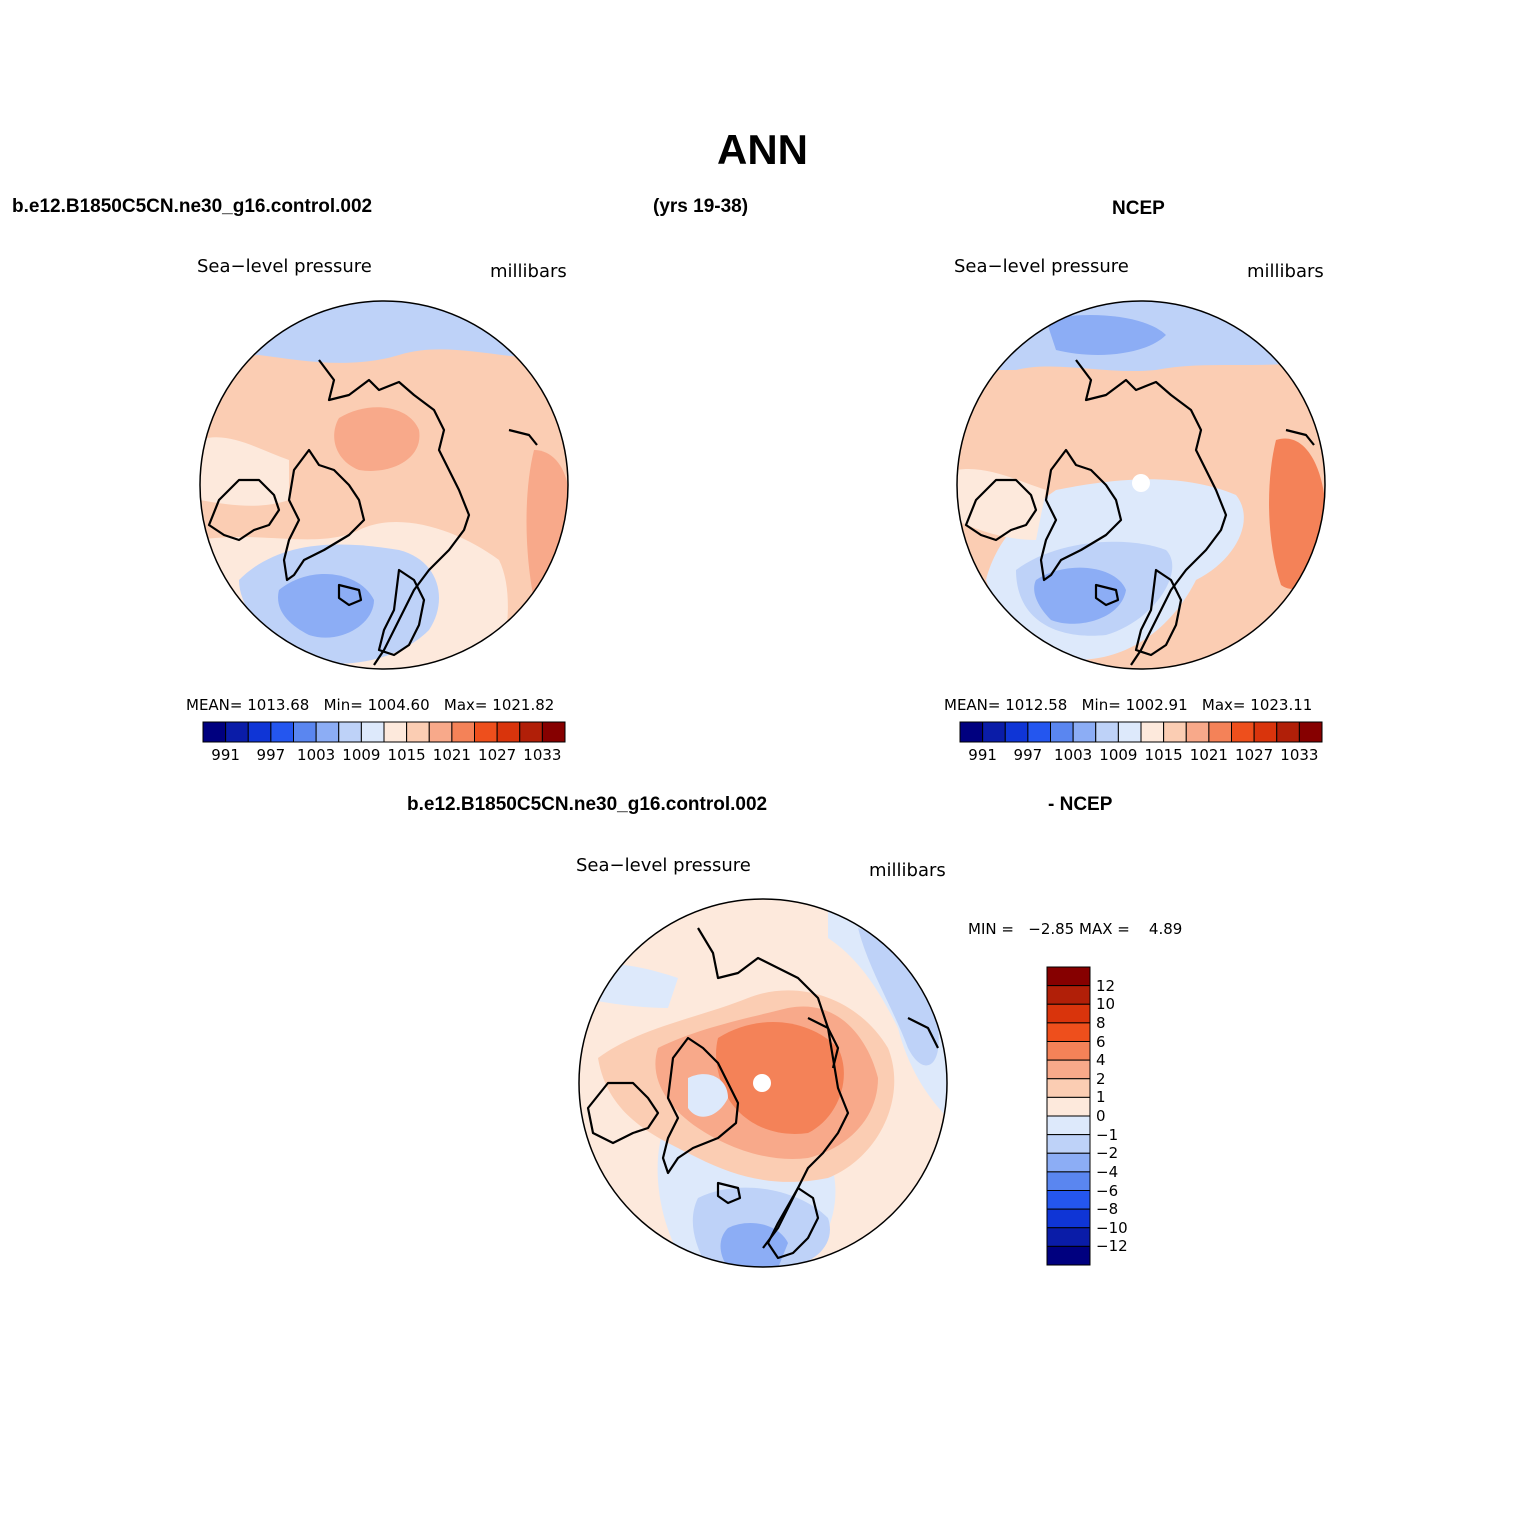 This screenshot has width=1525, height=1525. Describe the element at coordinates (284, 266) in the screenshot. I see `panel1-variable: Sea−level pressure` at that location.